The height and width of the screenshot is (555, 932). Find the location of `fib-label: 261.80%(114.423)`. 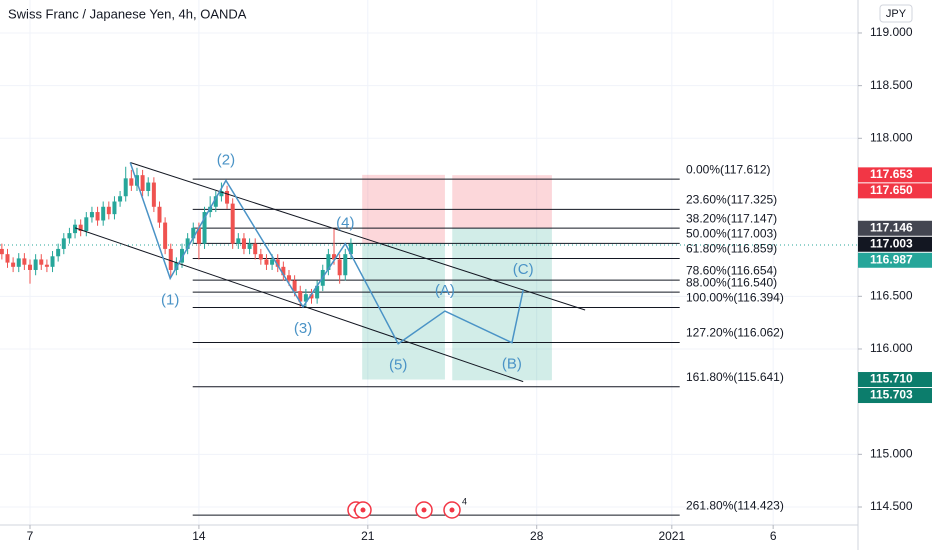

fib-label: 261.80%(114.423) is located at coordinates (735, 505).